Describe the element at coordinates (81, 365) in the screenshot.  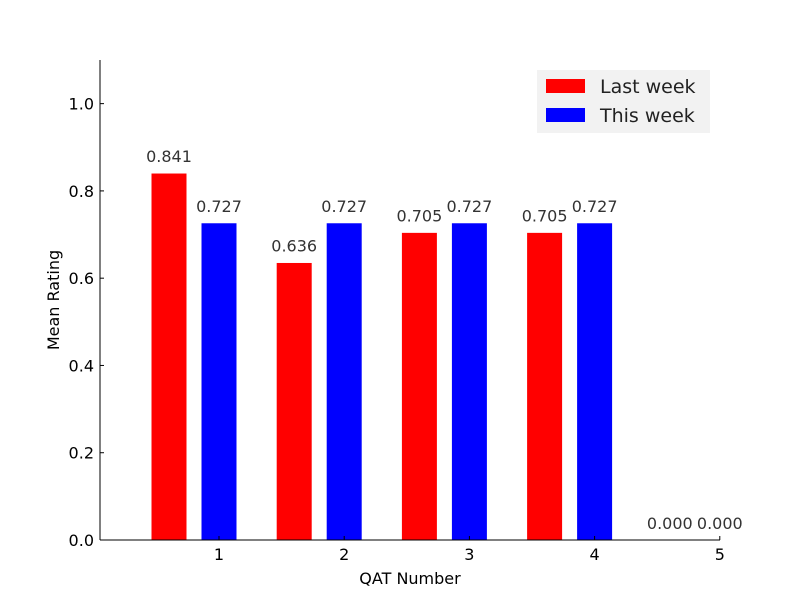
I see `y-tick-label: 0.4` at that location.